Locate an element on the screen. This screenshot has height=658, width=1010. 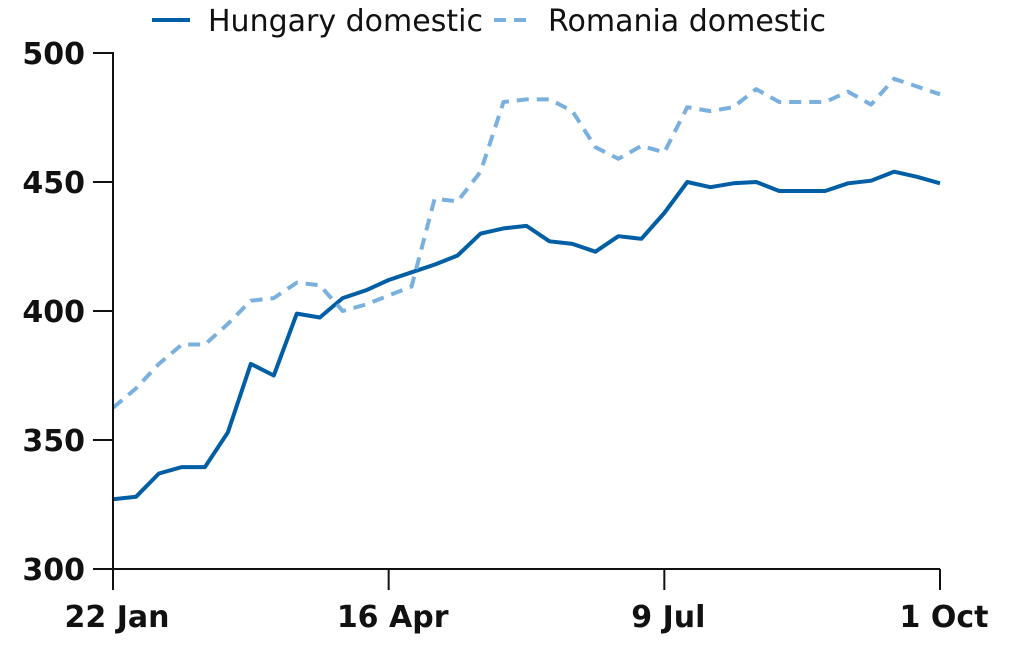
x-tick-label: 1 Oct is located at coordinates (944, 617).